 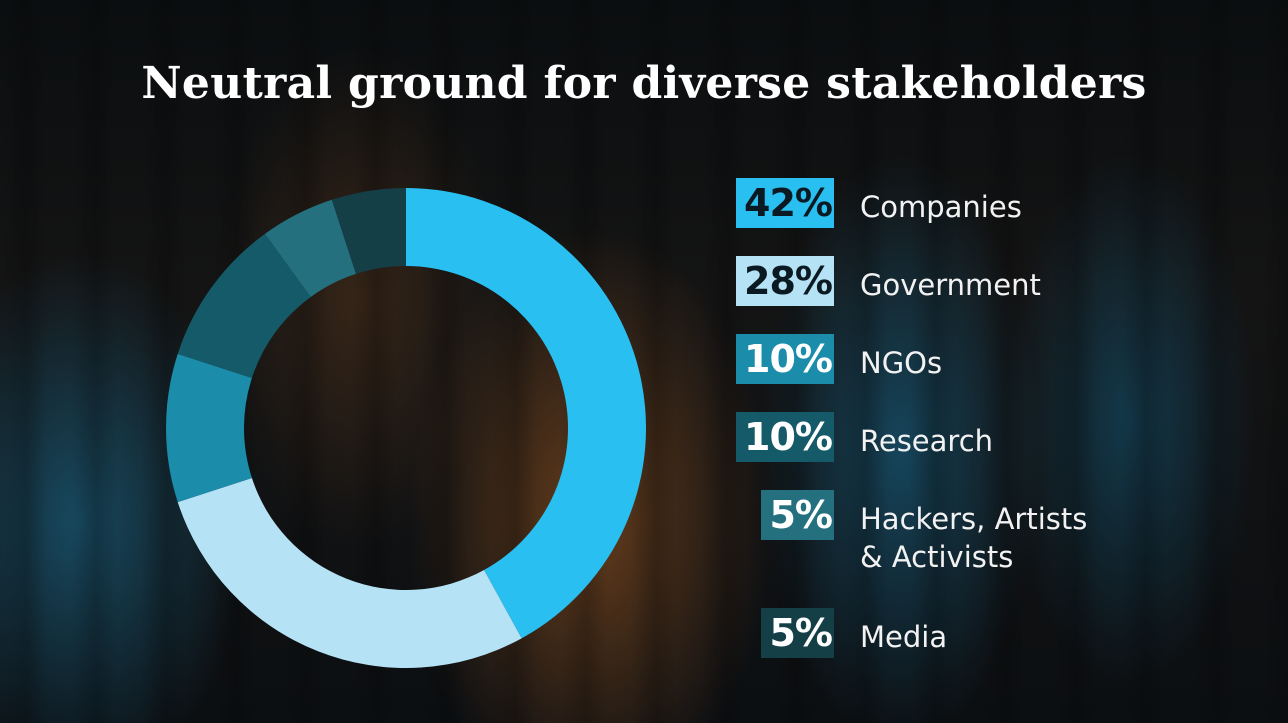 What do you see at coordinates (797, 633) in the screenshot?
I see `legend-value-media: 5%` at bounding box center [797, 633].